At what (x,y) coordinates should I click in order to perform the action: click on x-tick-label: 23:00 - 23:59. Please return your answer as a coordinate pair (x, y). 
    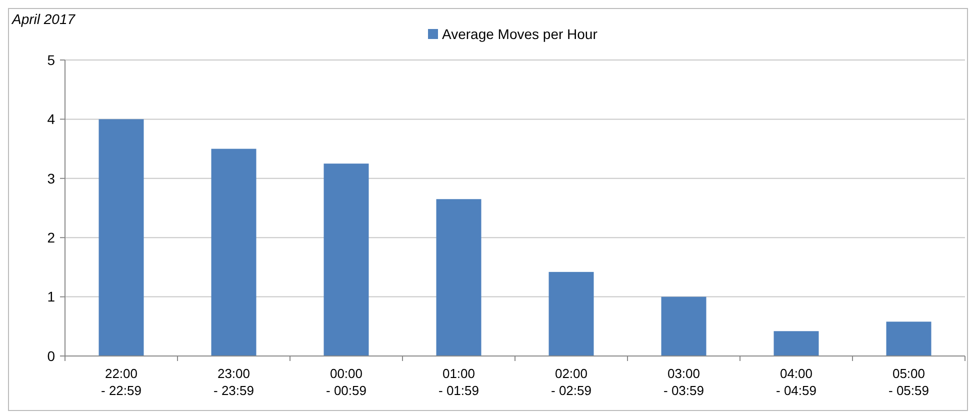
    Looking at the image, I should click on (234, 382).